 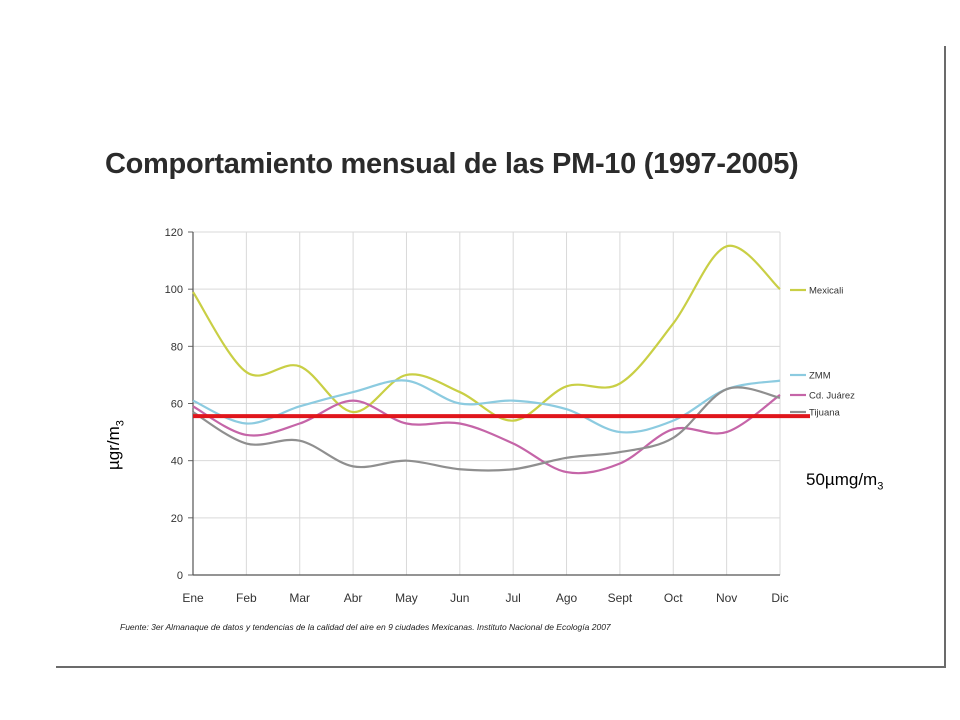 I want to click on x-tick-label: Jul, so click(x=513, y=598).